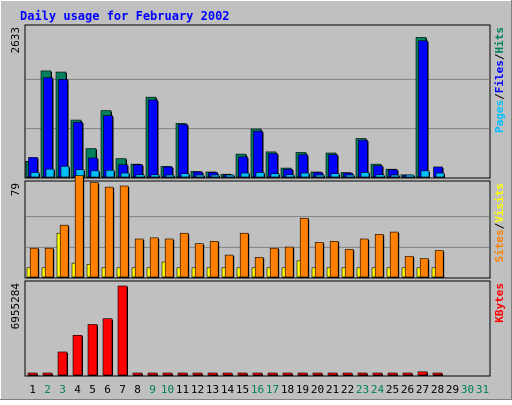 Image resolution: width=512 pixels, height=405 pixels. What do you see at coordinates (347, 389) in the screenshot?
I see `day-label-22: 22` at bounding box center [347, 389].